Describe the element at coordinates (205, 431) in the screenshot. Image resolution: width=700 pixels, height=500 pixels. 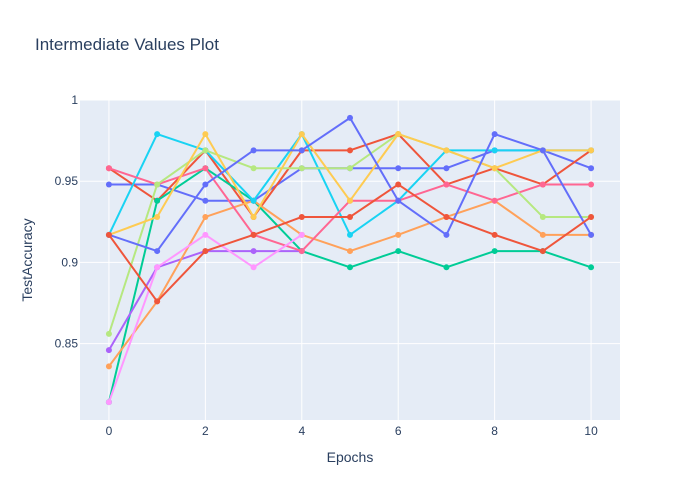
I see `x-tick-label: 2` at that location.